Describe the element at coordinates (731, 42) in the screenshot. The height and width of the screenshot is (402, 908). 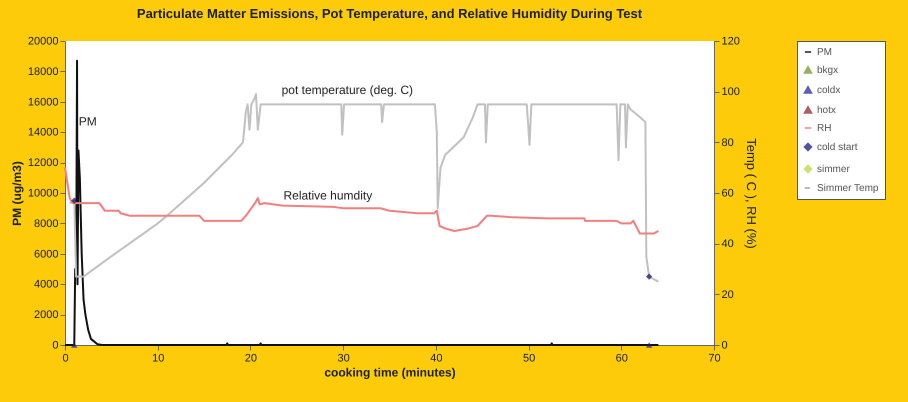
I see `y2-tick-label: 120` at that location.